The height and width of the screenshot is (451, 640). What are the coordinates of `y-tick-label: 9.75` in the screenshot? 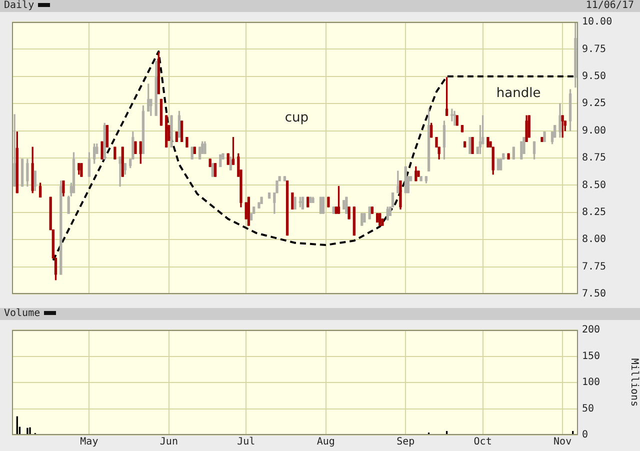 It's located at (594, 49).